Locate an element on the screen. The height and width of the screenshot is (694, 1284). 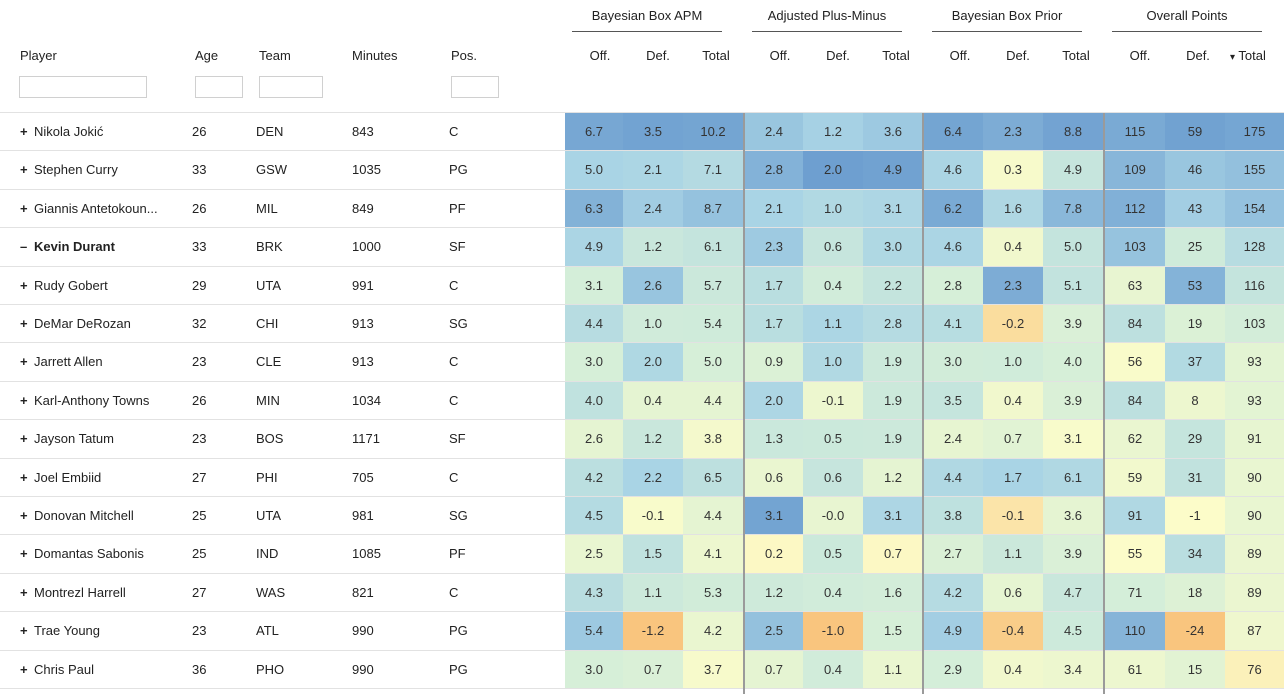
player-name-cell: + Chris Paul is located at coordinates (95, 670).